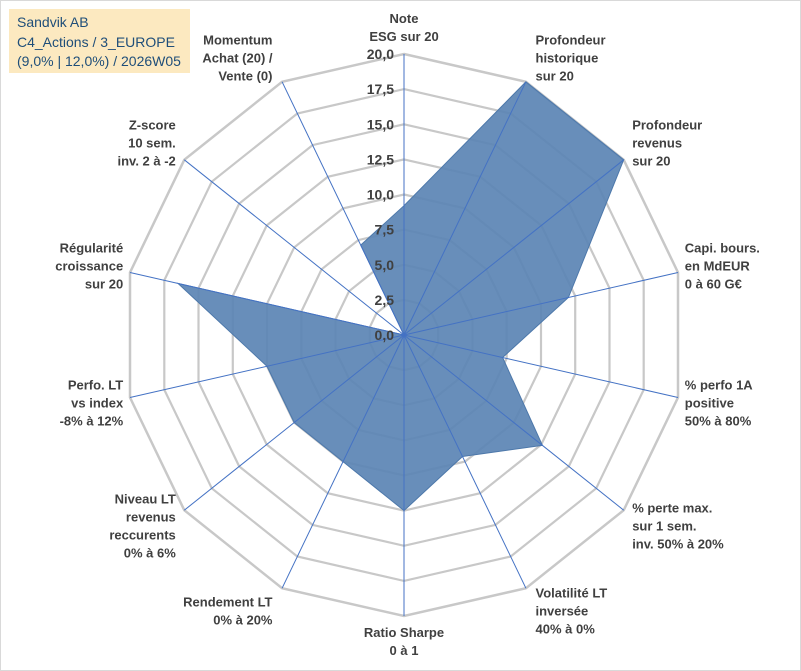  Describe the element at coordinates (92, 248) in the screenshot. I see `axis-label-line: Régularité` at that location.